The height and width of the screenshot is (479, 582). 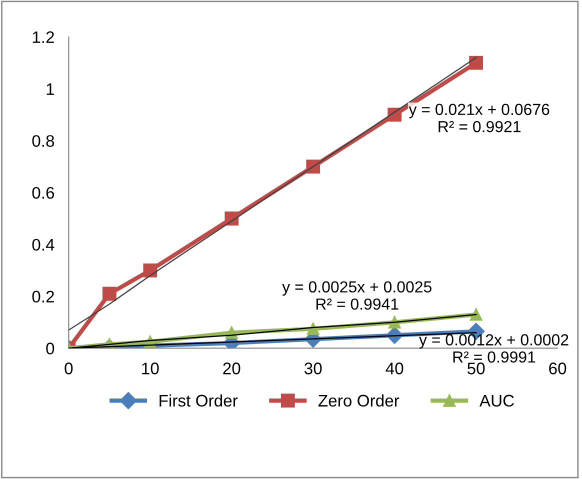 What do you see at coordinates (496, 400) in the screenshot?
I see `legend-label: AUC` at bounding box center [496, 400].